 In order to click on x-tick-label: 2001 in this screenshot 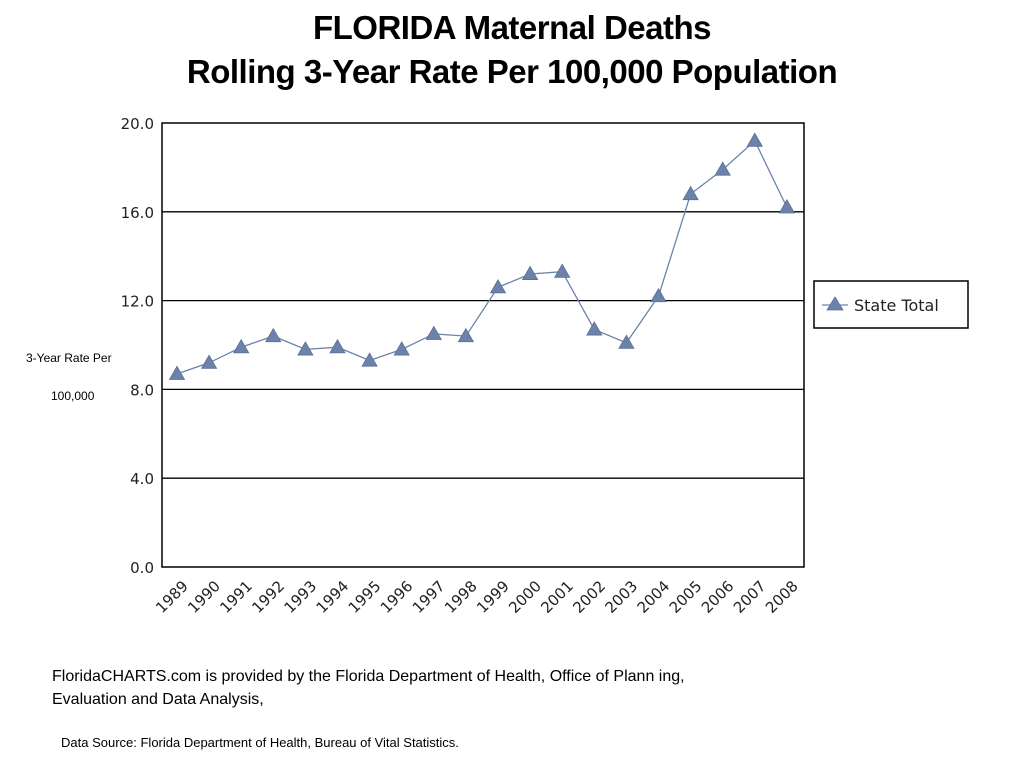, I will do `click(557, 597)`.